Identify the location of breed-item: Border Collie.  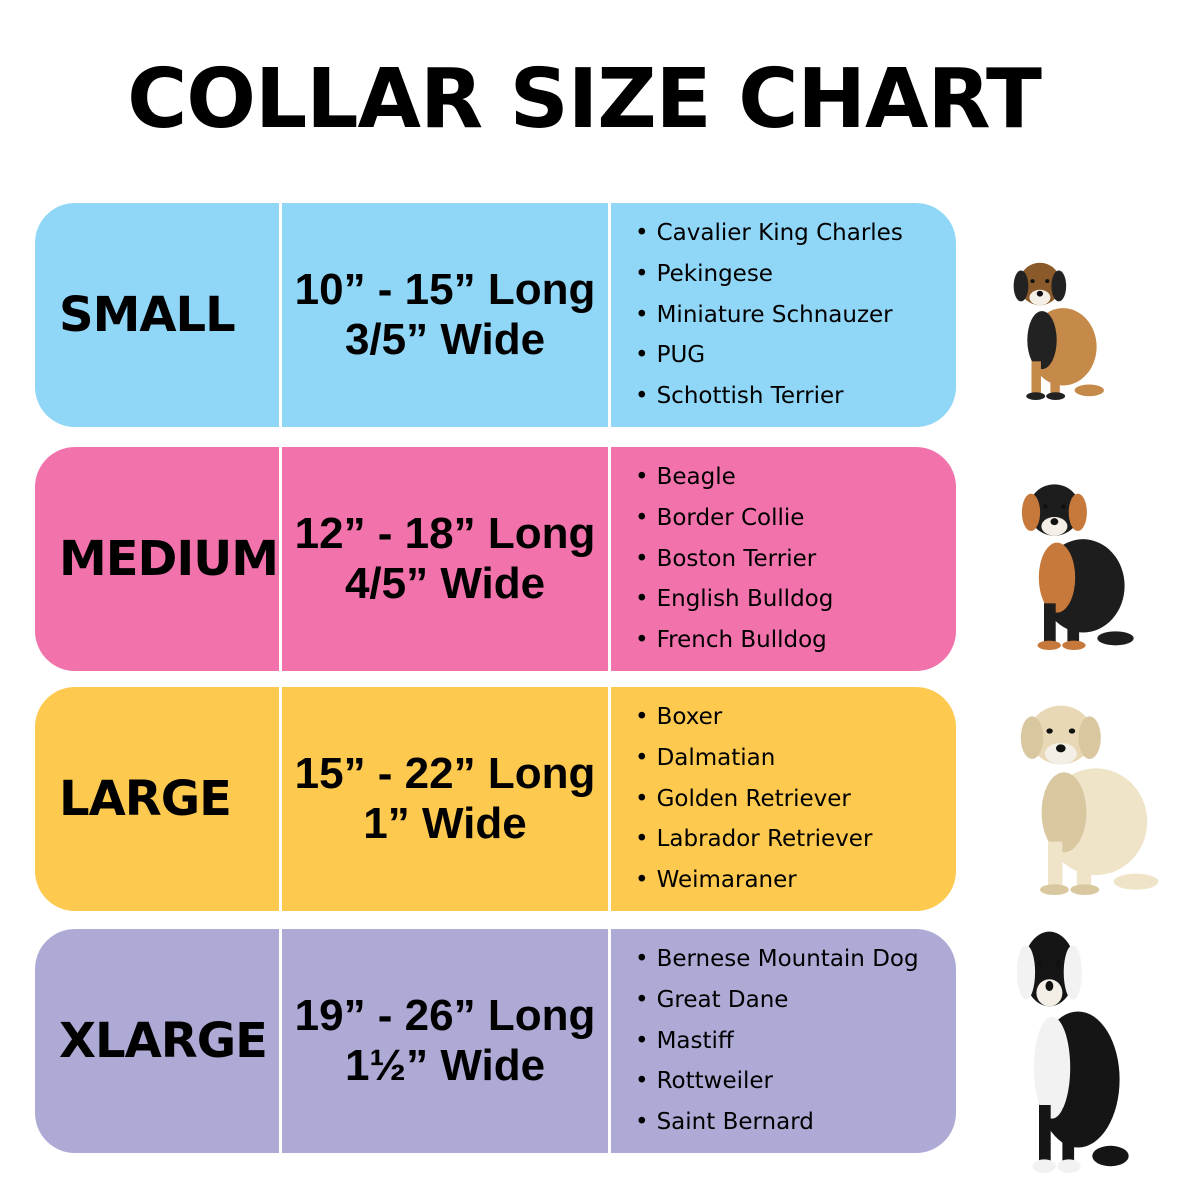
(734, 518).